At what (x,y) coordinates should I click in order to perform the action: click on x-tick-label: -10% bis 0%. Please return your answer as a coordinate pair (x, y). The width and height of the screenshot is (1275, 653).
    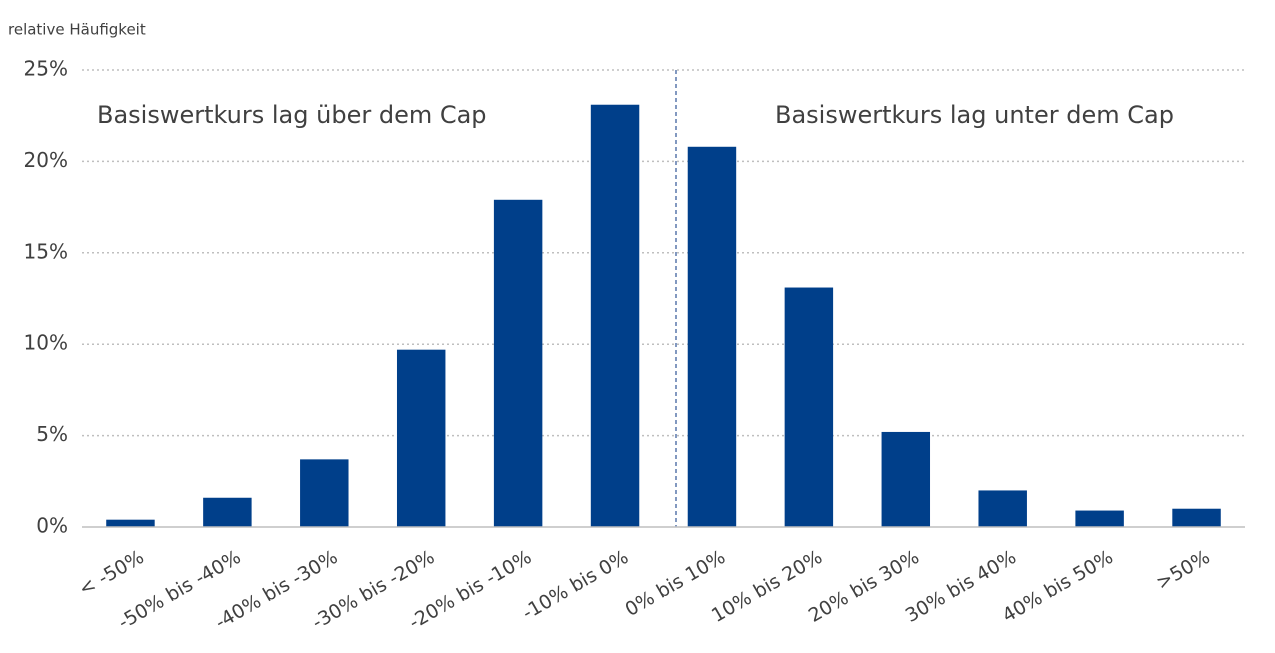
    Looking at the image, I should click on (576, 585).